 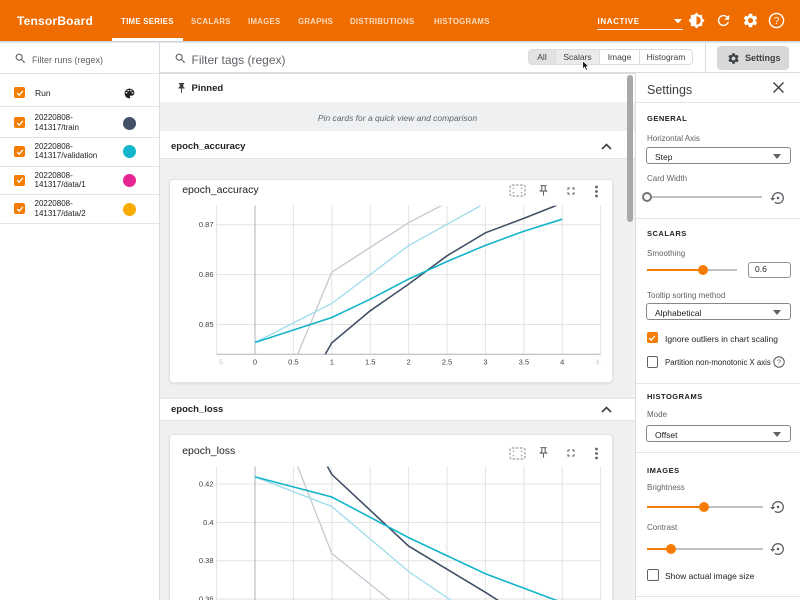 I want to click on svg-text: 4.5, so click(x=600, y=362).